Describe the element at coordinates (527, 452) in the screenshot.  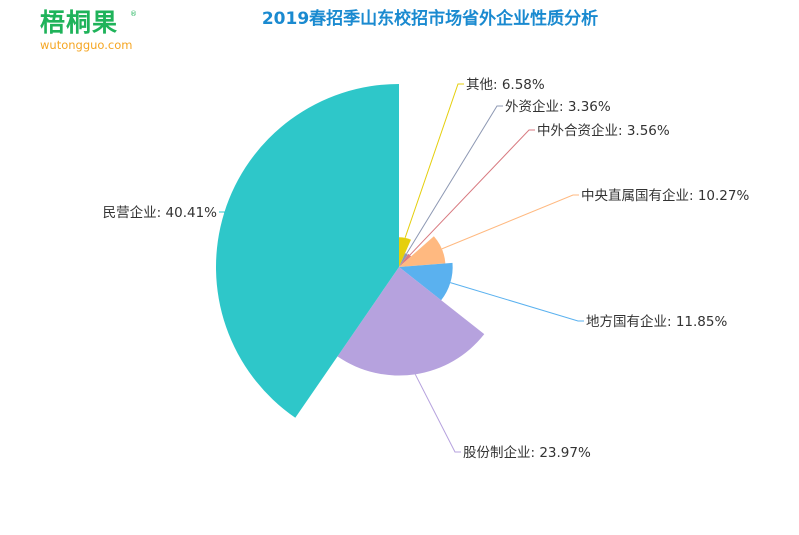
I see `slice-label-5: 股份制企业: 23.97%` at that location.